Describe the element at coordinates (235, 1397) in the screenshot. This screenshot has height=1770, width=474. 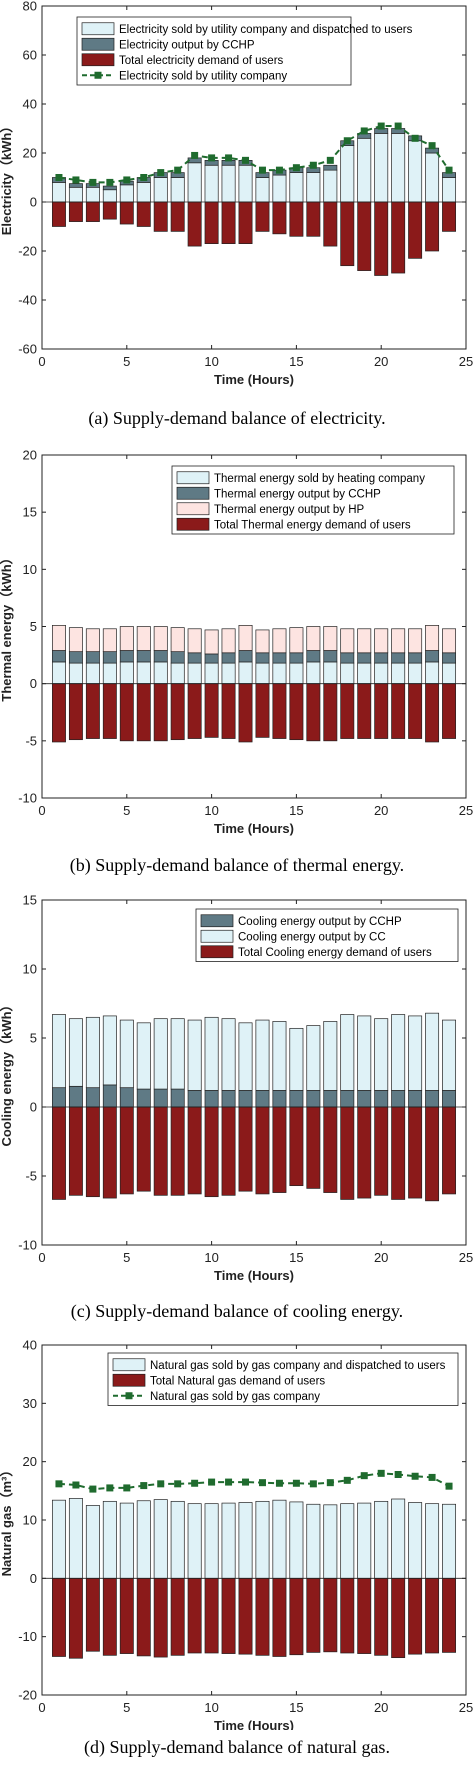
I see `legend-label: Natural gas sold by gas company` at that location.